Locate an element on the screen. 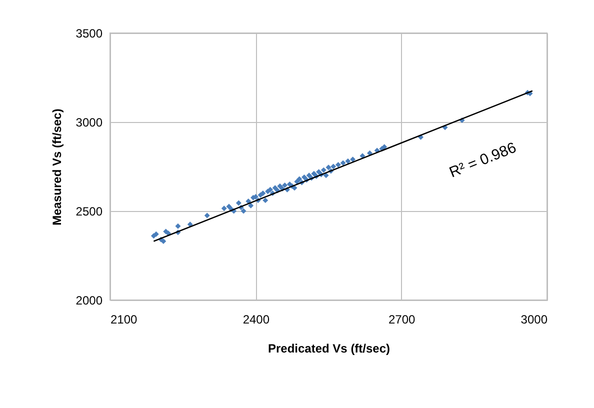 The image size is (594, 408). y-tick-label: 3500 is located at coordinates (89, 33).